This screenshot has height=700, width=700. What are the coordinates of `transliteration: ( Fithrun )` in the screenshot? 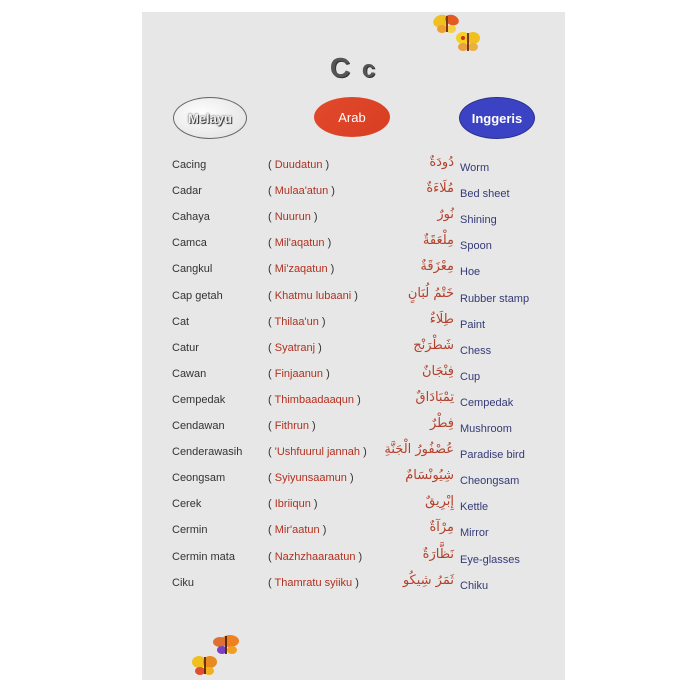 It's located at (292, 426).